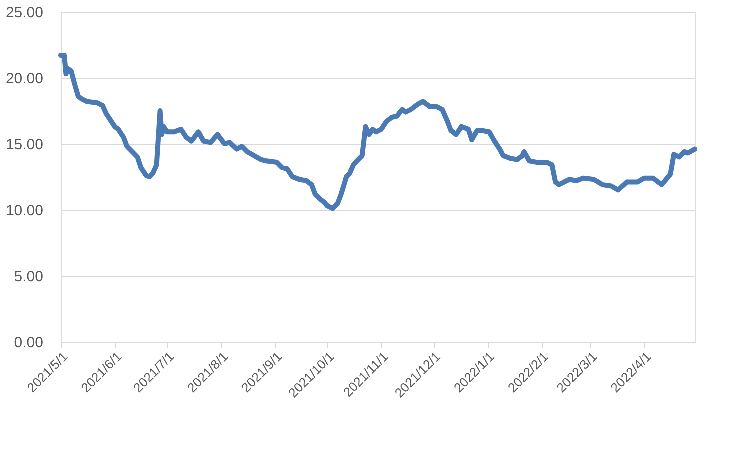 This screenshot has width=752, height=452. Describe the element at coordinates (25, 13) in the screenshot. I see `y-tick-label: 25.00` at that location.